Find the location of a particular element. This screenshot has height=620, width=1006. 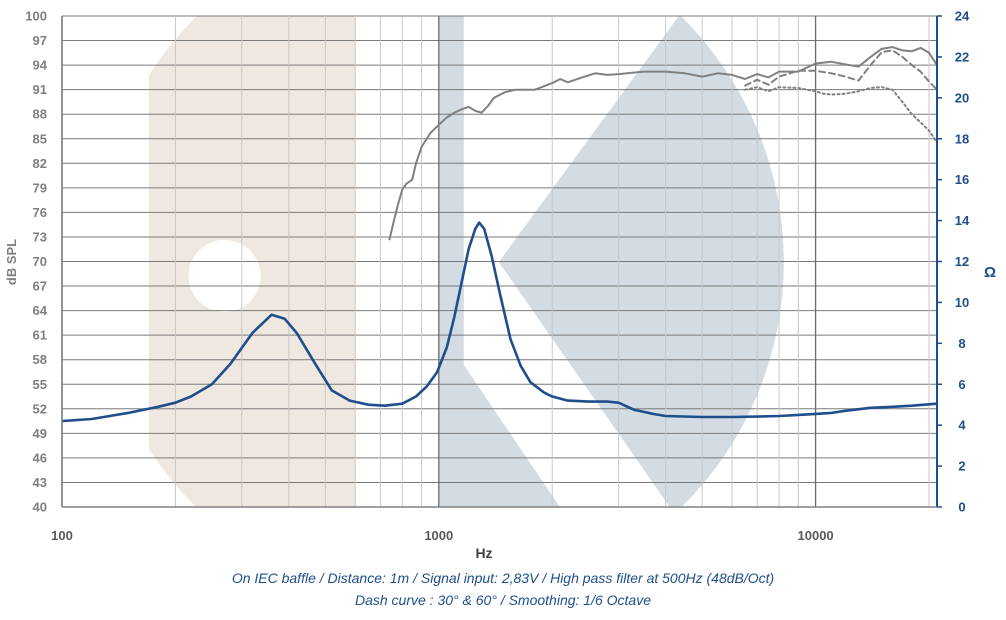

y-right-tick-label: 18 is located at coordinates (962, 138).